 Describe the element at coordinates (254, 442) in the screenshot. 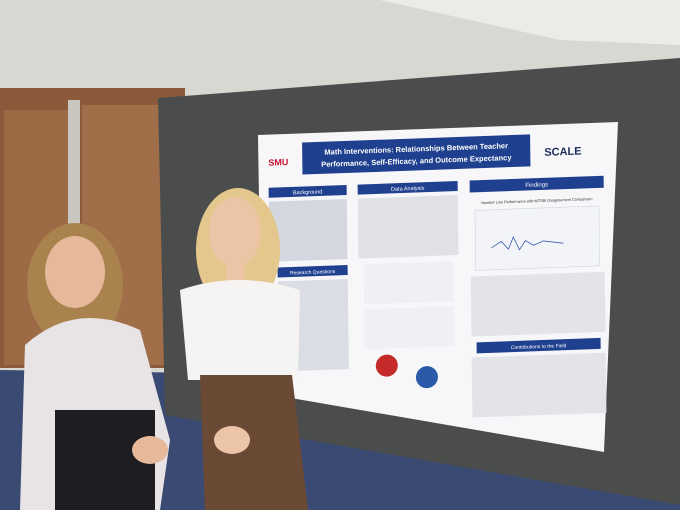

I see `trousers` at that location.